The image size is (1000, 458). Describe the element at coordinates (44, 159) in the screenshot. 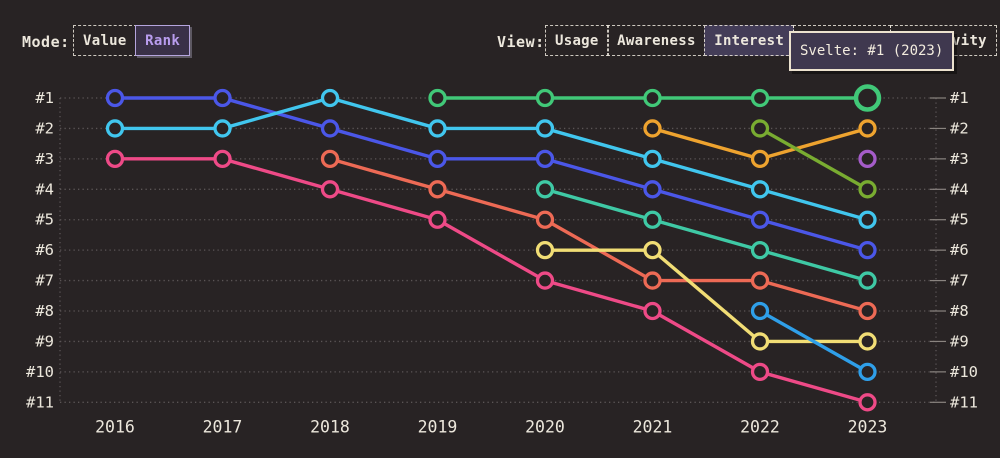

I see `left-rank-label: #3` at that location.